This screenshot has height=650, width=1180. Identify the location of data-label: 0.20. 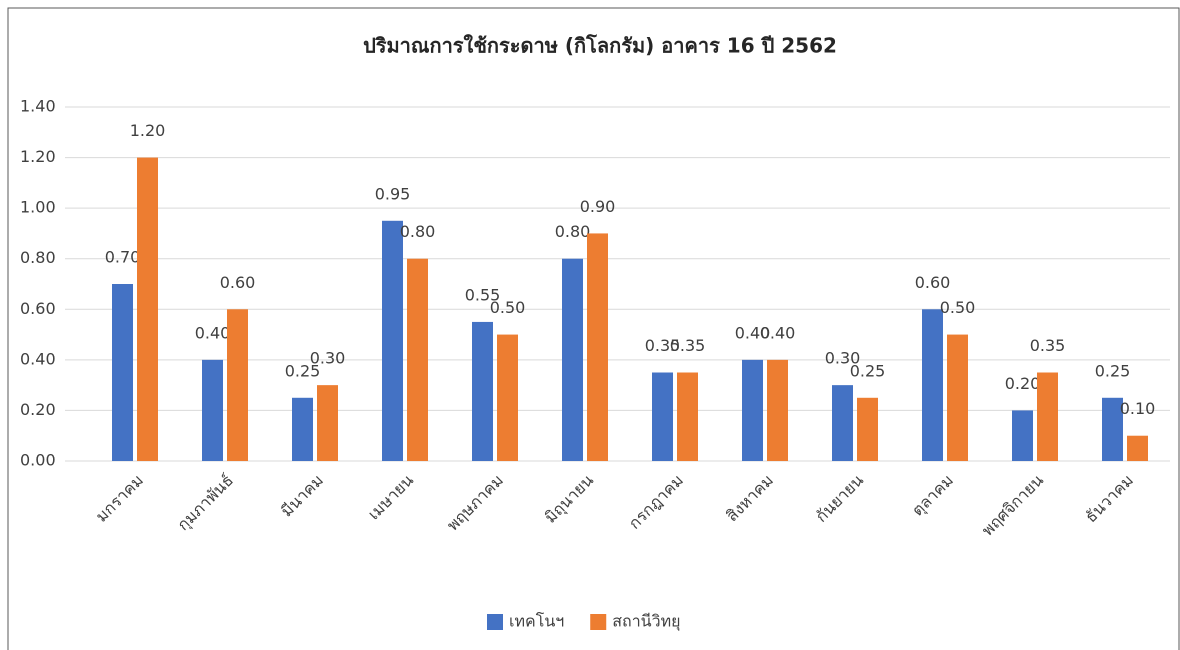
(1023, 383).